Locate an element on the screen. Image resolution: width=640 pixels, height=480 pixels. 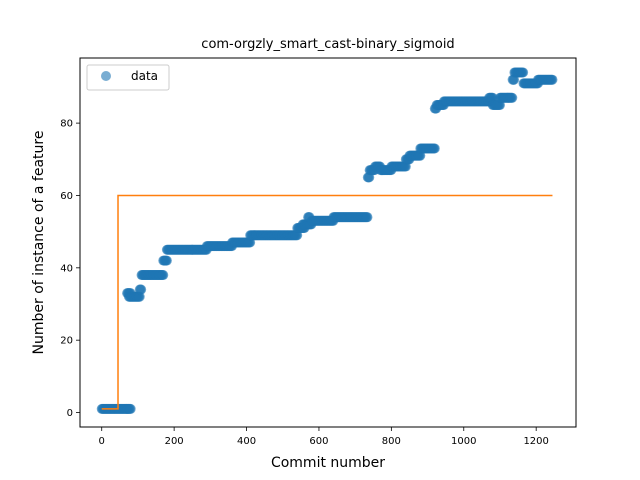
y-tick-label: 40 is located at coordinates (66, 268).